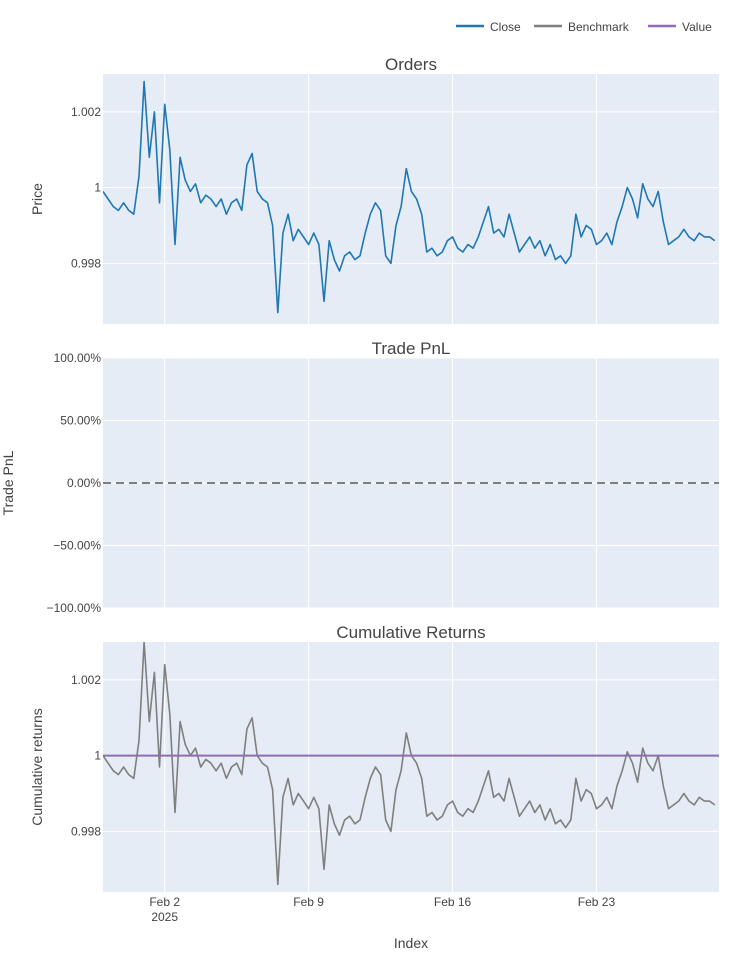  What do you see at coordinates (8, 482) in the screenshot?
I see `y-axis-title: Trade PnL` at bounding box center [8, 482].